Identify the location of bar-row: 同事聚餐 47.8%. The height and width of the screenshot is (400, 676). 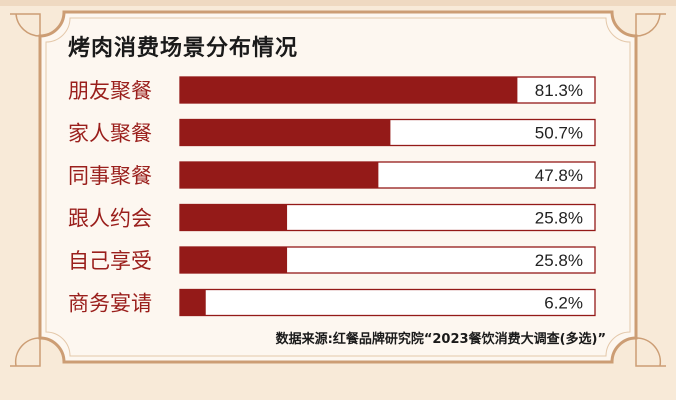
(332, 175).